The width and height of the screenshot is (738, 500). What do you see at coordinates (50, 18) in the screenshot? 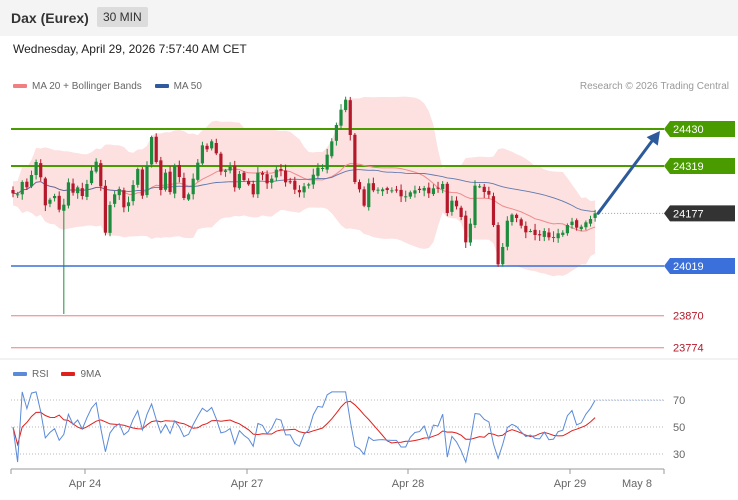
I see `instrument-title: Dax (Eurex)` at bounding box center [50, 18].